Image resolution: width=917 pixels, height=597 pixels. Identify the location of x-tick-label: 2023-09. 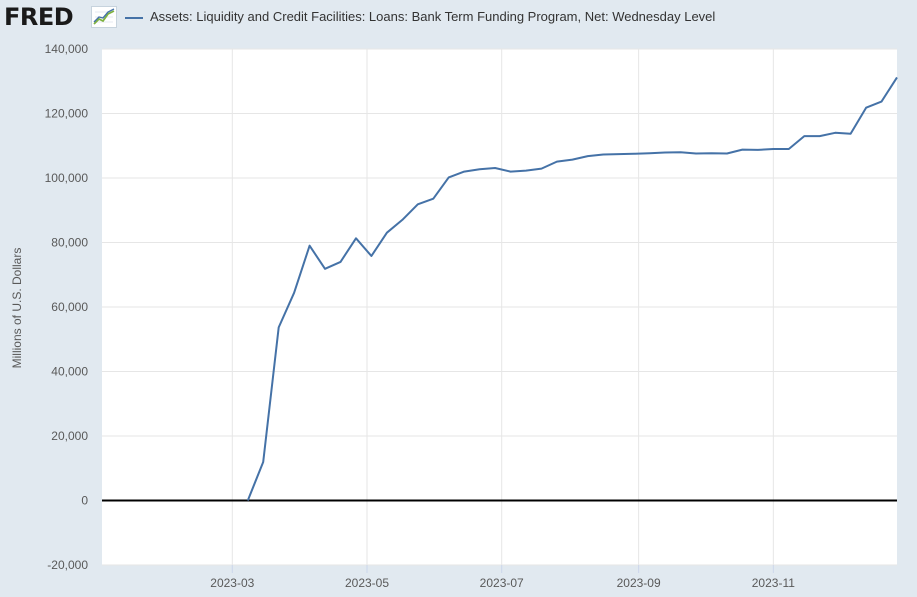
(639, 583).